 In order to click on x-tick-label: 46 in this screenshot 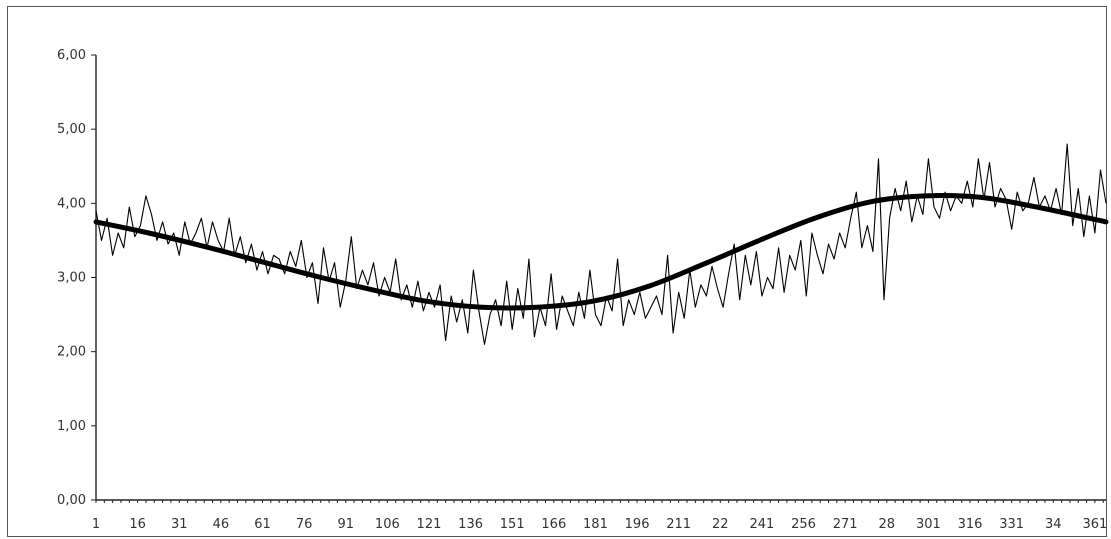, I will do `click(221, 524)`.